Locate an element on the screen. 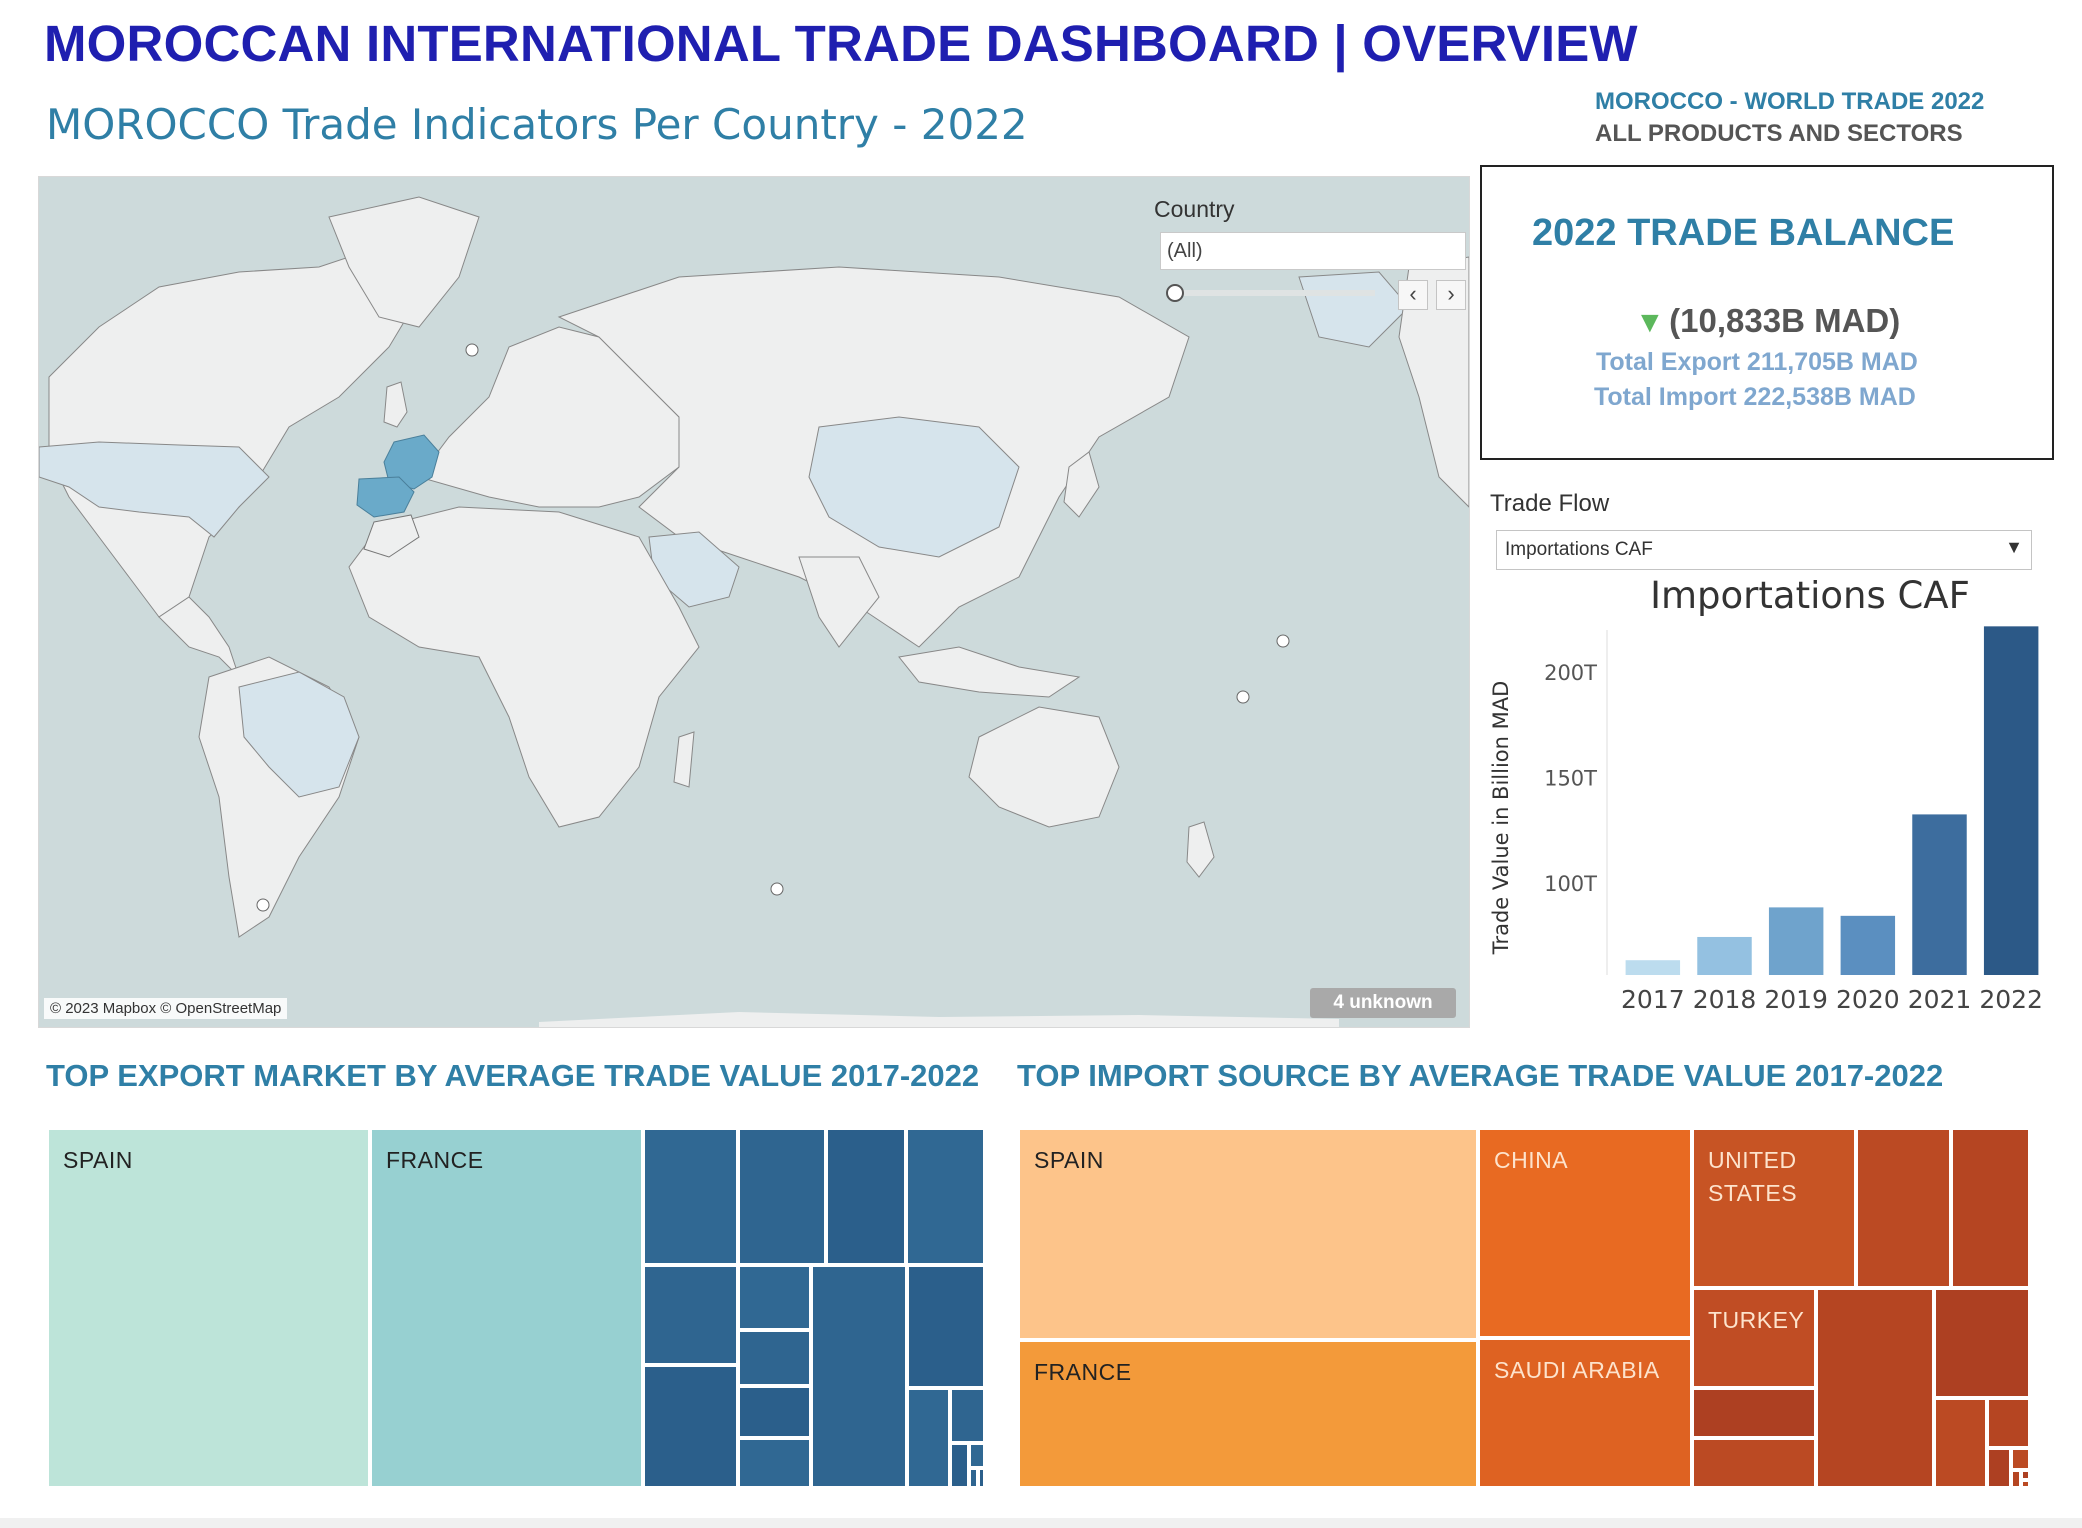 The image size is (2082, 1528). treemap-cell-saudi-arabia: SAUDI ARABIA is located at coordinates (1585, 1413).